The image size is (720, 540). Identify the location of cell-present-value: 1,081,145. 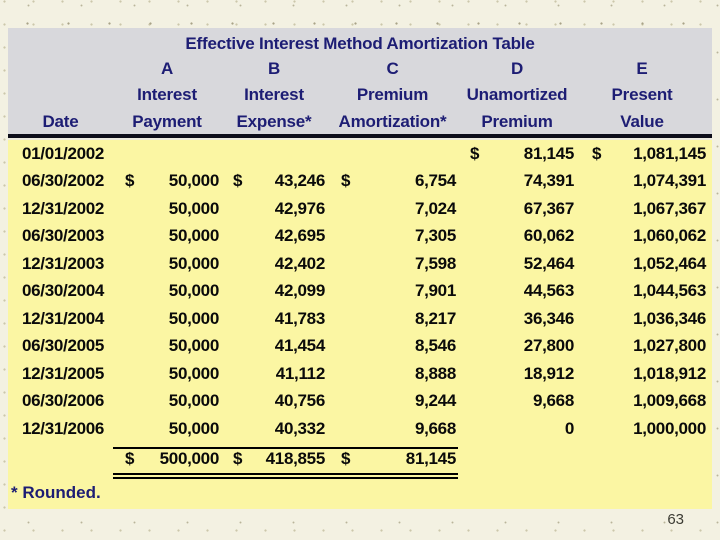
(669, 153).